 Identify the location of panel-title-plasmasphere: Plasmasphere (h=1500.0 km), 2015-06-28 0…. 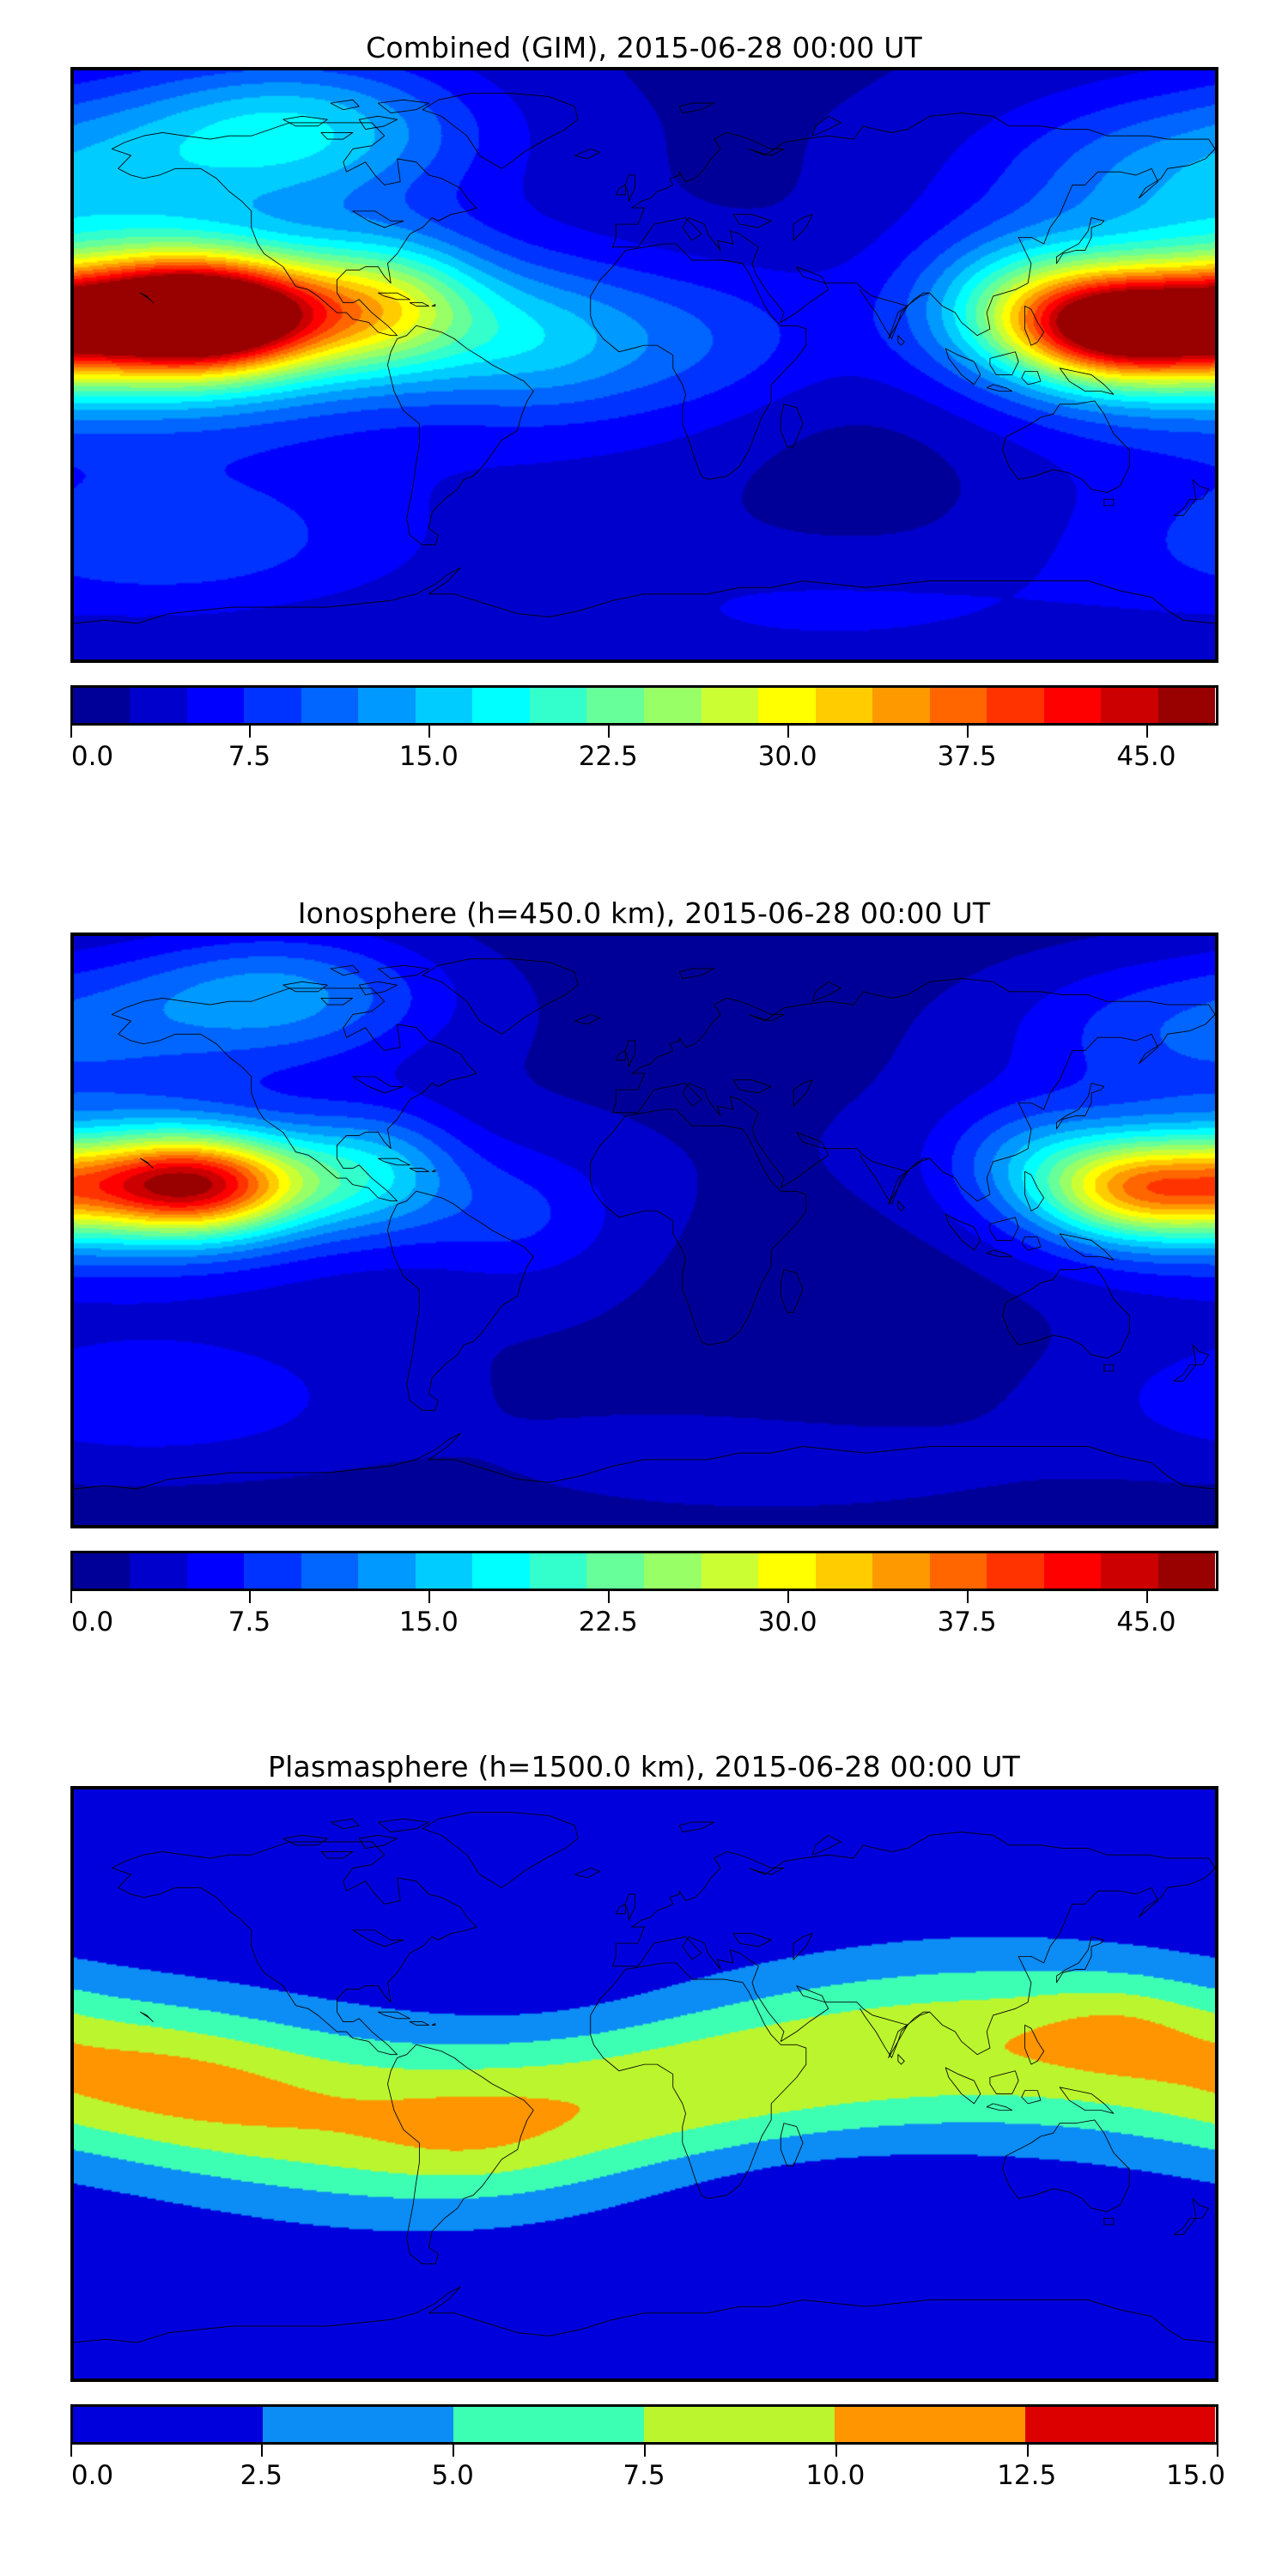
(644, 1767).